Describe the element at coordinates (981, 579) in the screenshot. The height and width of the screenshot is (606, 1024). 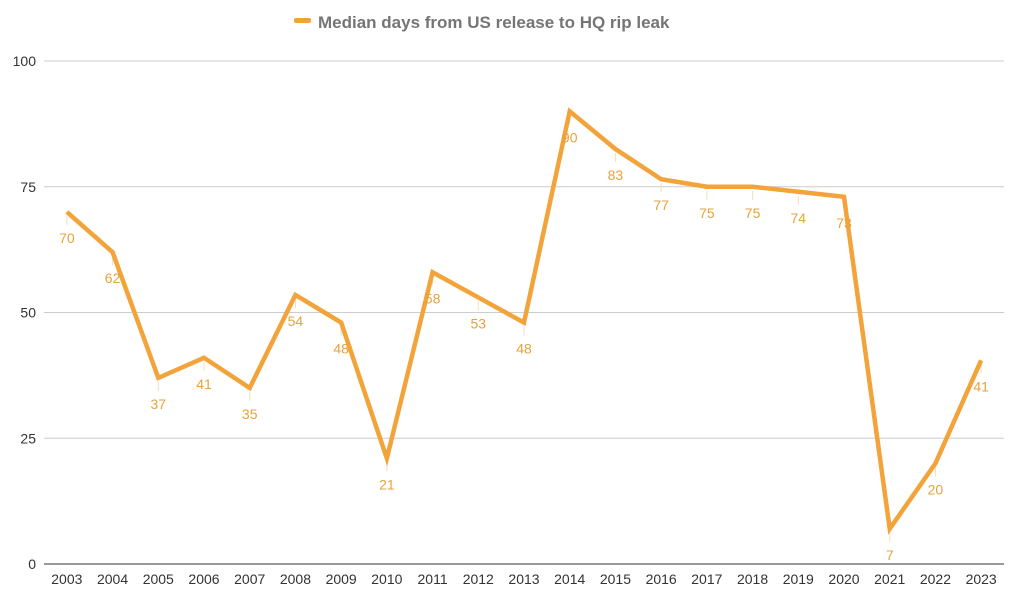
I see `x-tick-label: 2023` at that location.